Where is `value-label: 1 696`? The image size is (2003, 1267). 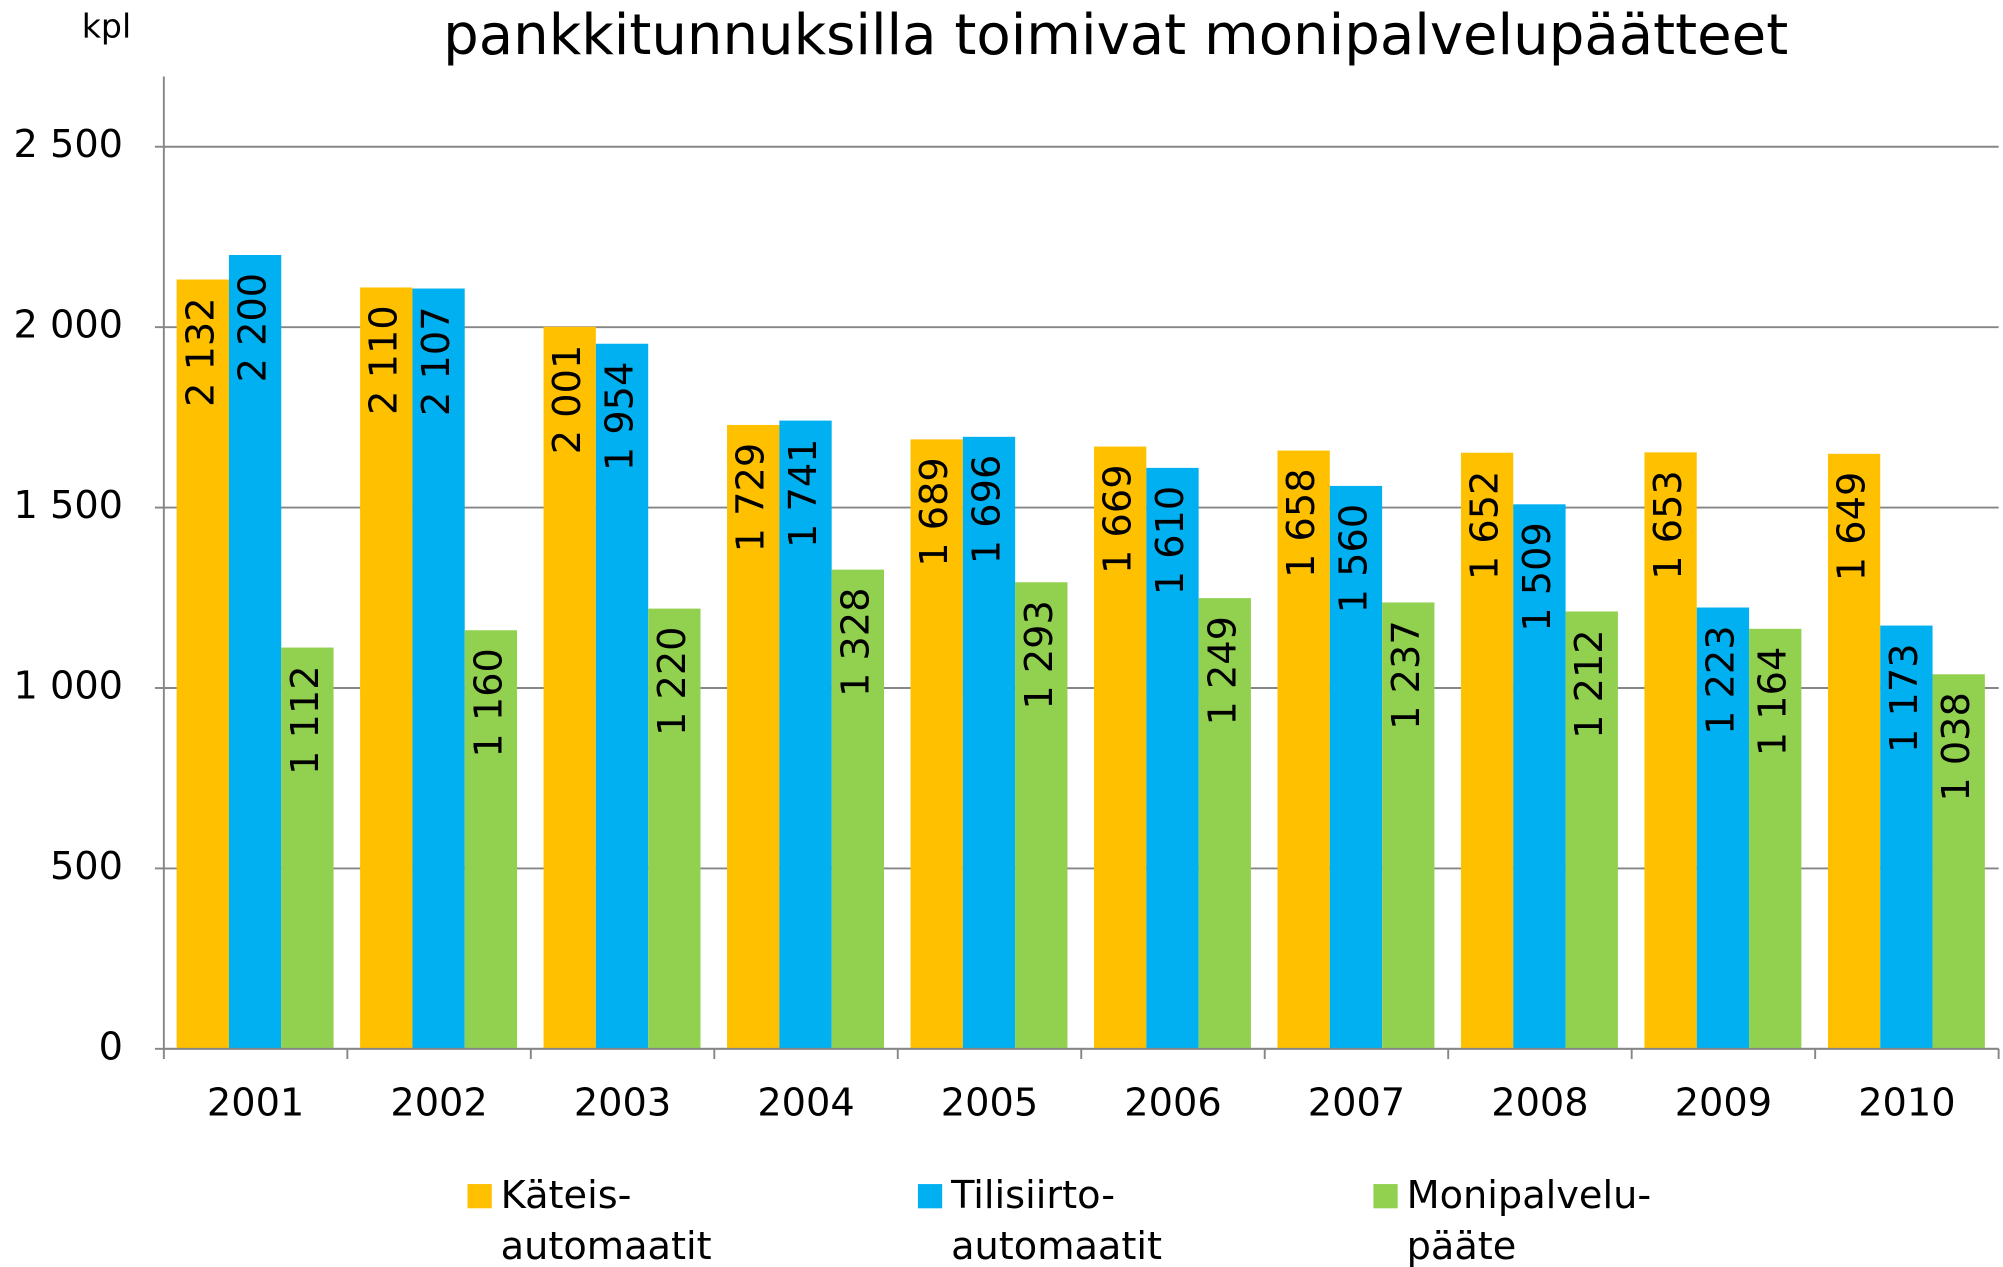 value-label: 1 696 is located at coordinates (986, 510).